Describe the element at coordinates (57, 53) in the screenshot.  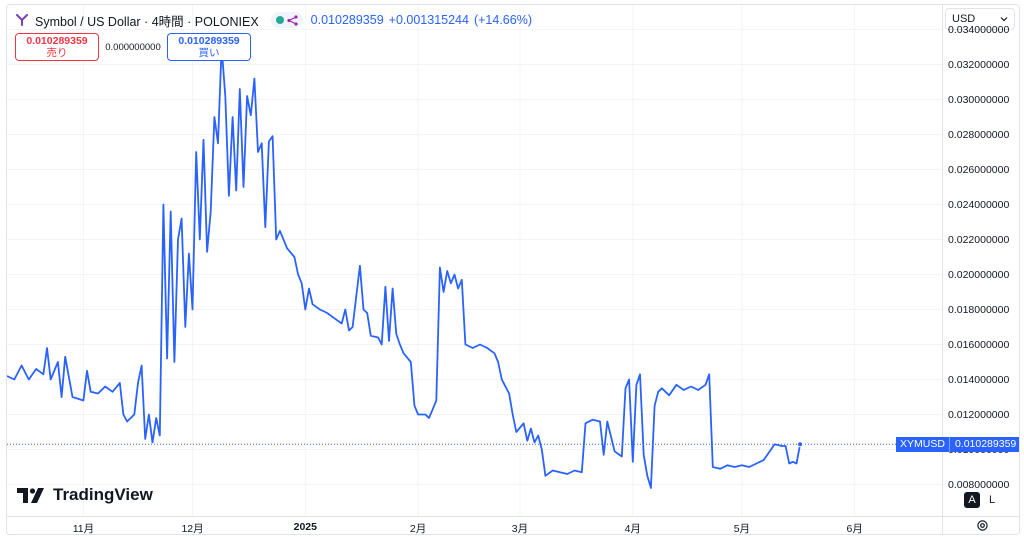
I see `sell-label: 売り` at that location.